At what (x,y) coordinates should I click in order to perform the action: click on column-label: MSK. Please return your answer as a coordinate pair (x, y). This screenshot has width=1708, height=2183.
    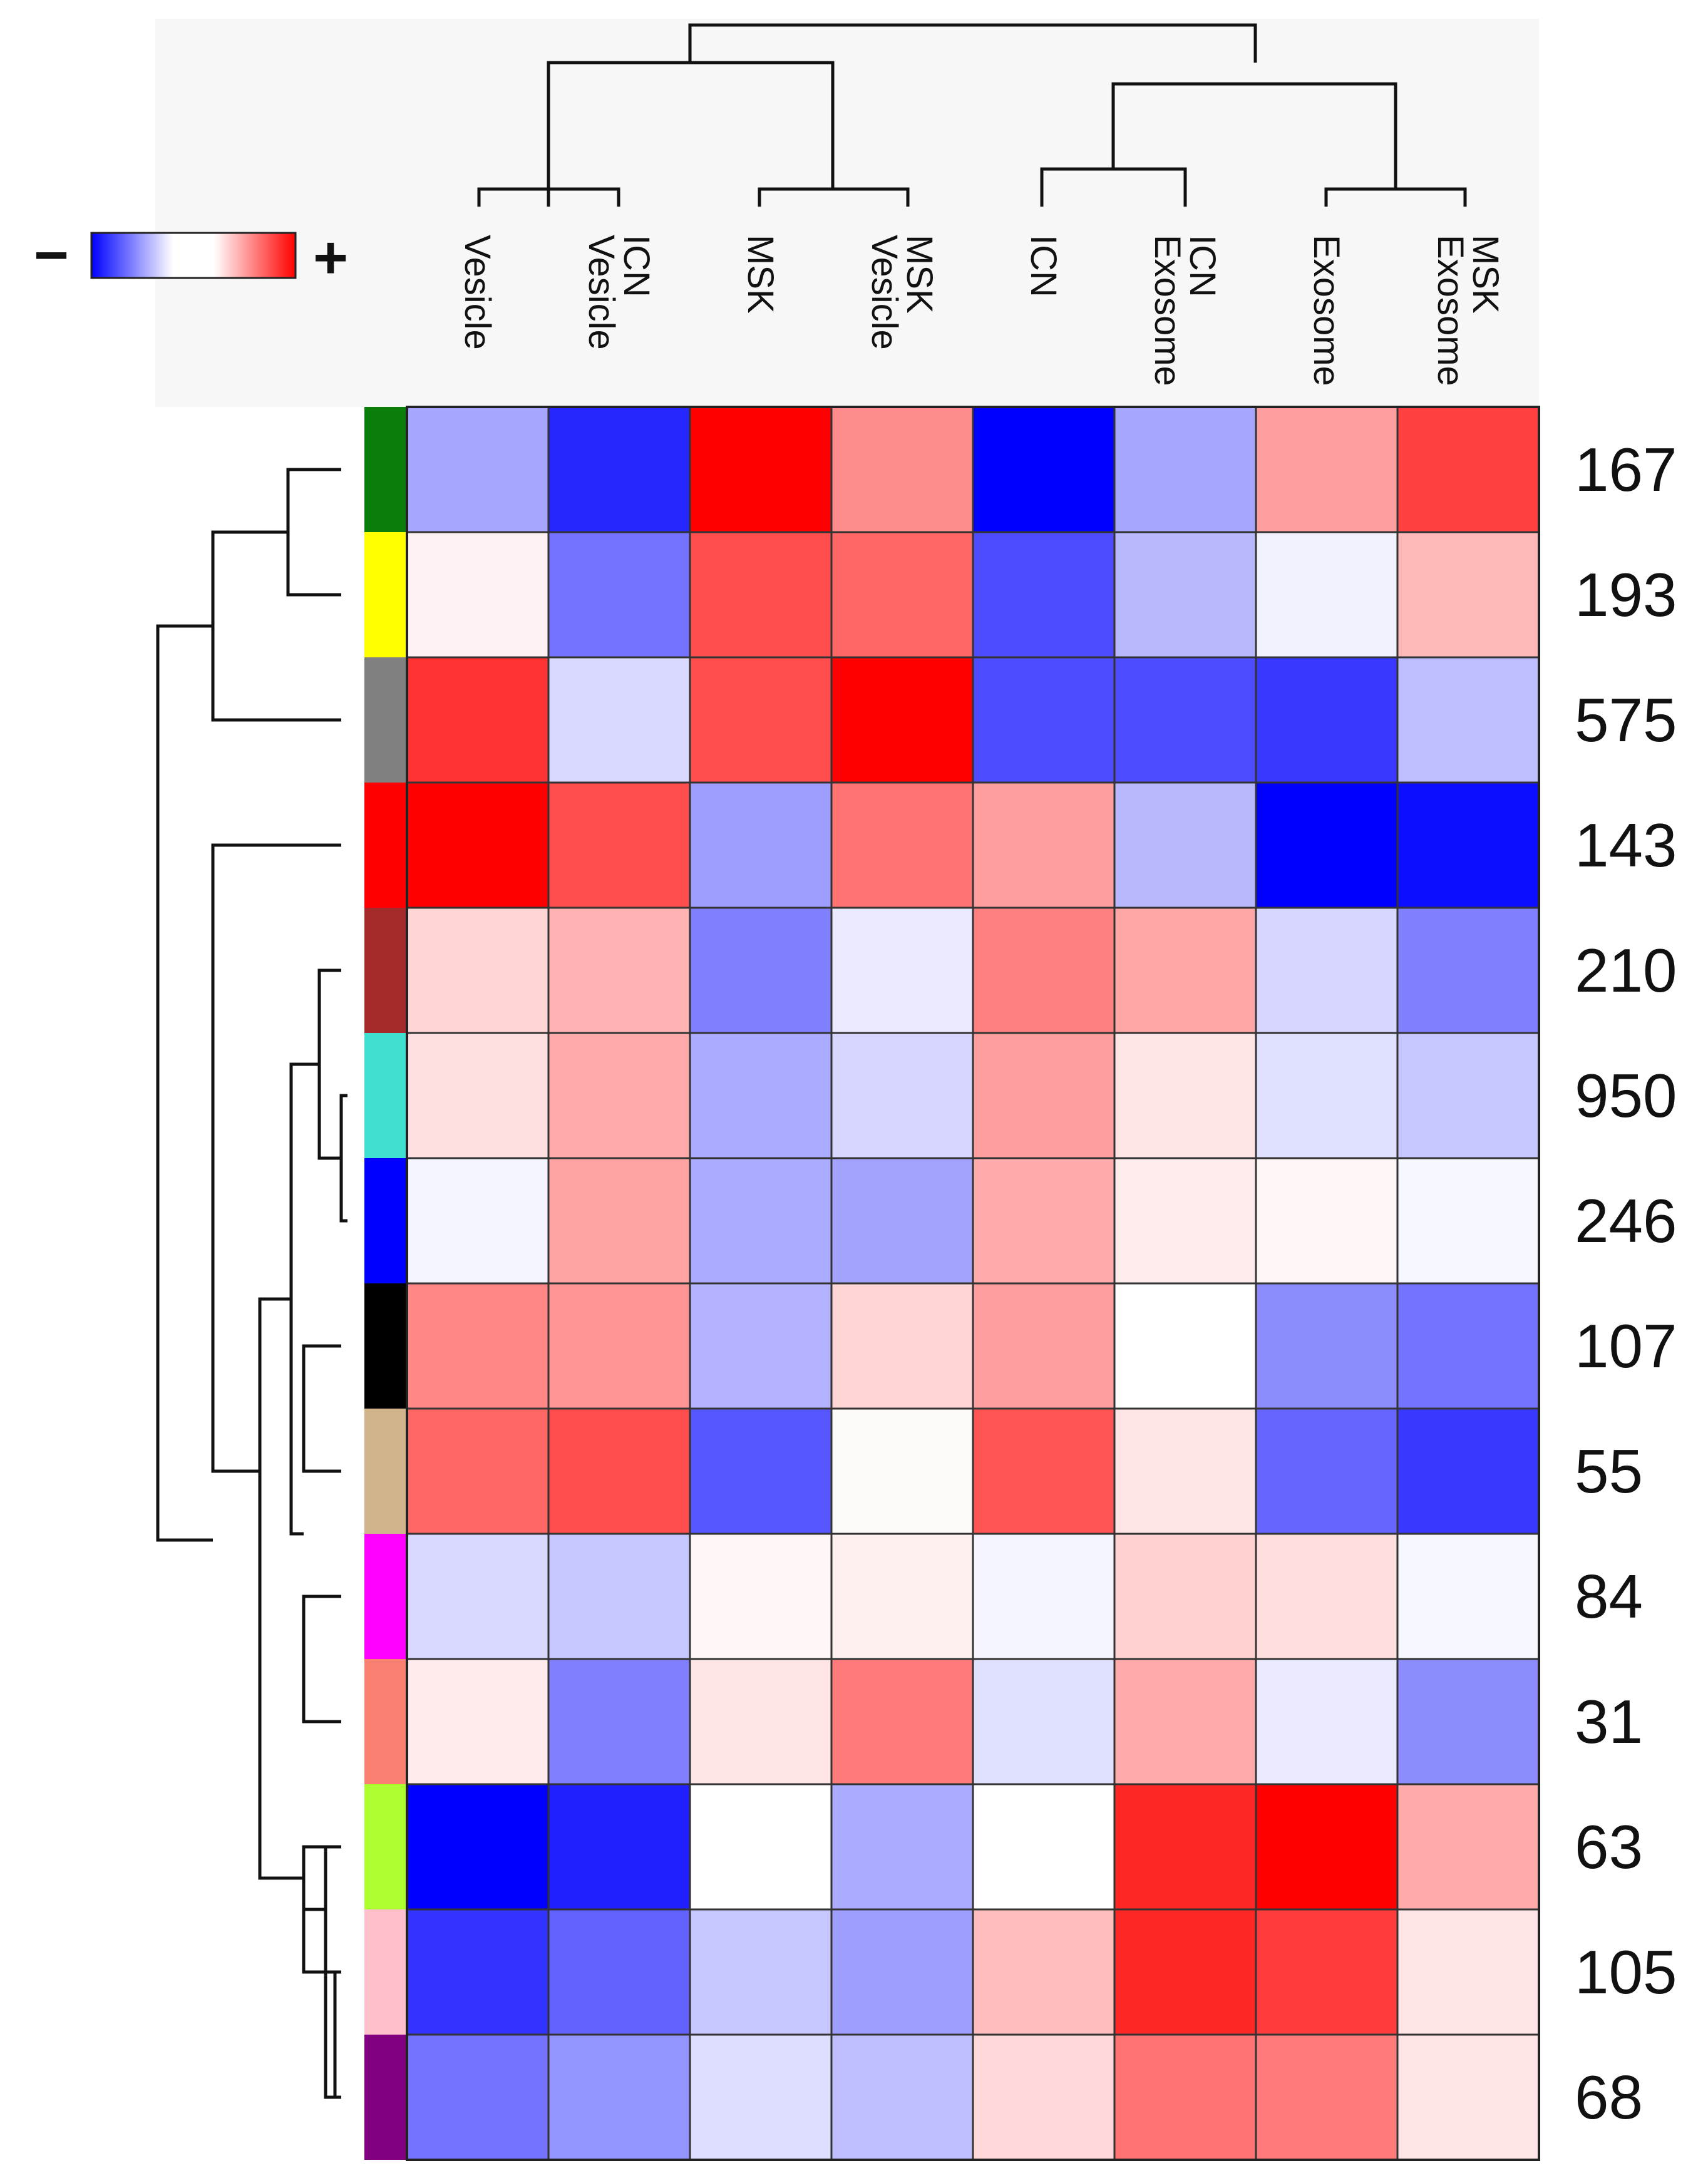
    Looking at the image, I should click on (760, 274).